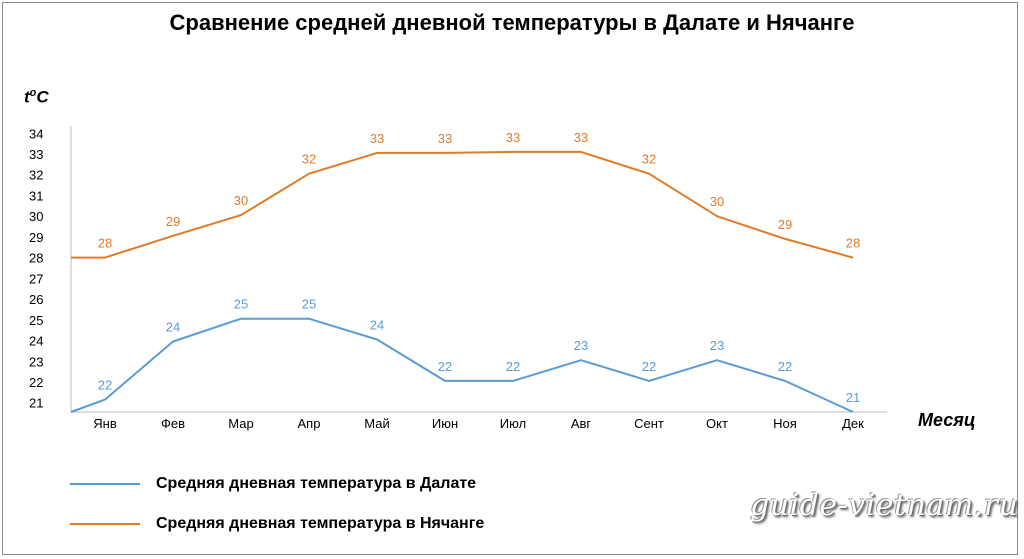  I want to click on legend-item-dalat: Средняя дневная температура в Далате, so click(273, 484).